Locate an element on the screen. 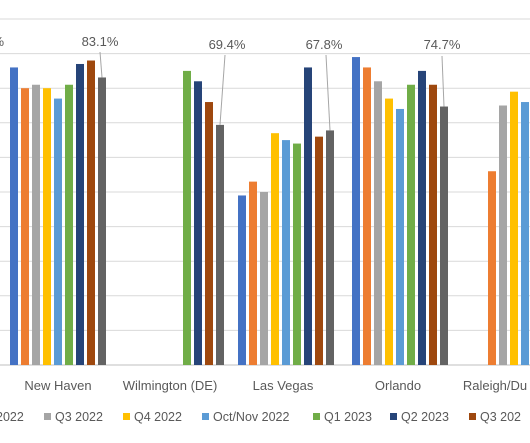  legend-label: Q4 2022 is located at coordinates (158, 417).